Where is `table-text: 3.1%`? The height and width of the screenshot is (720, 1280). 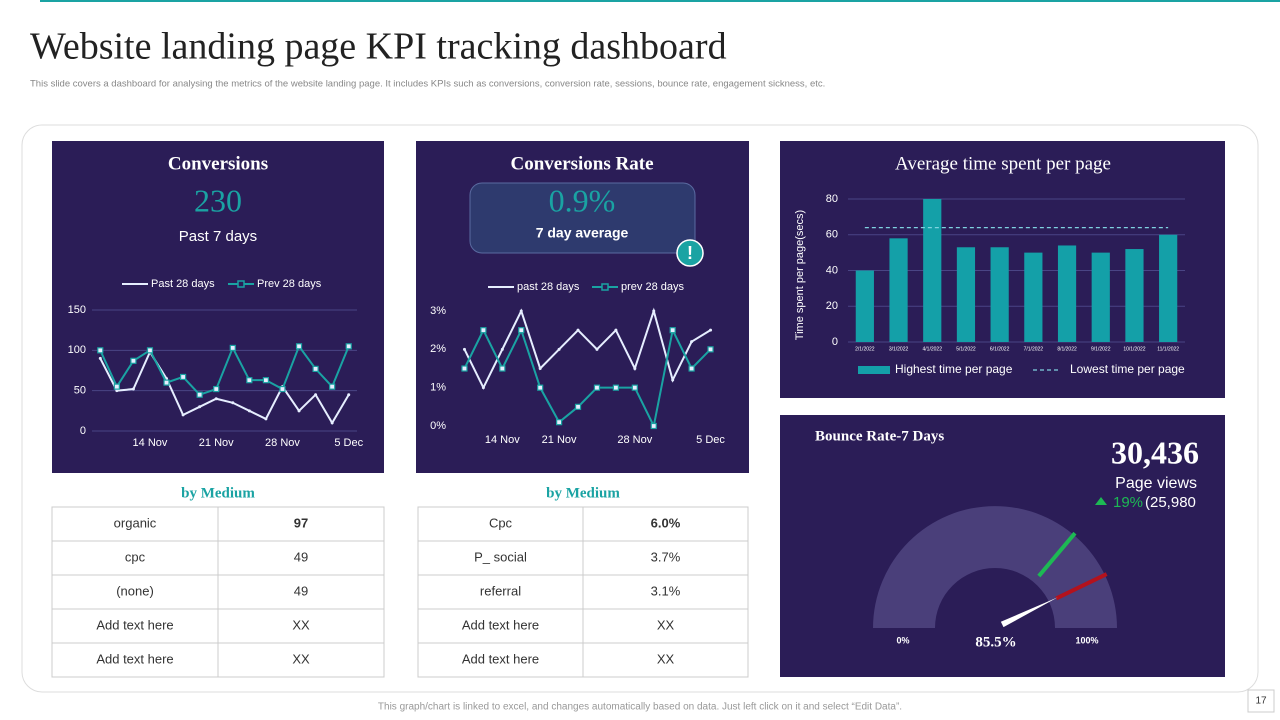 table-text: 3.1% is located at coordinates (666, 590).